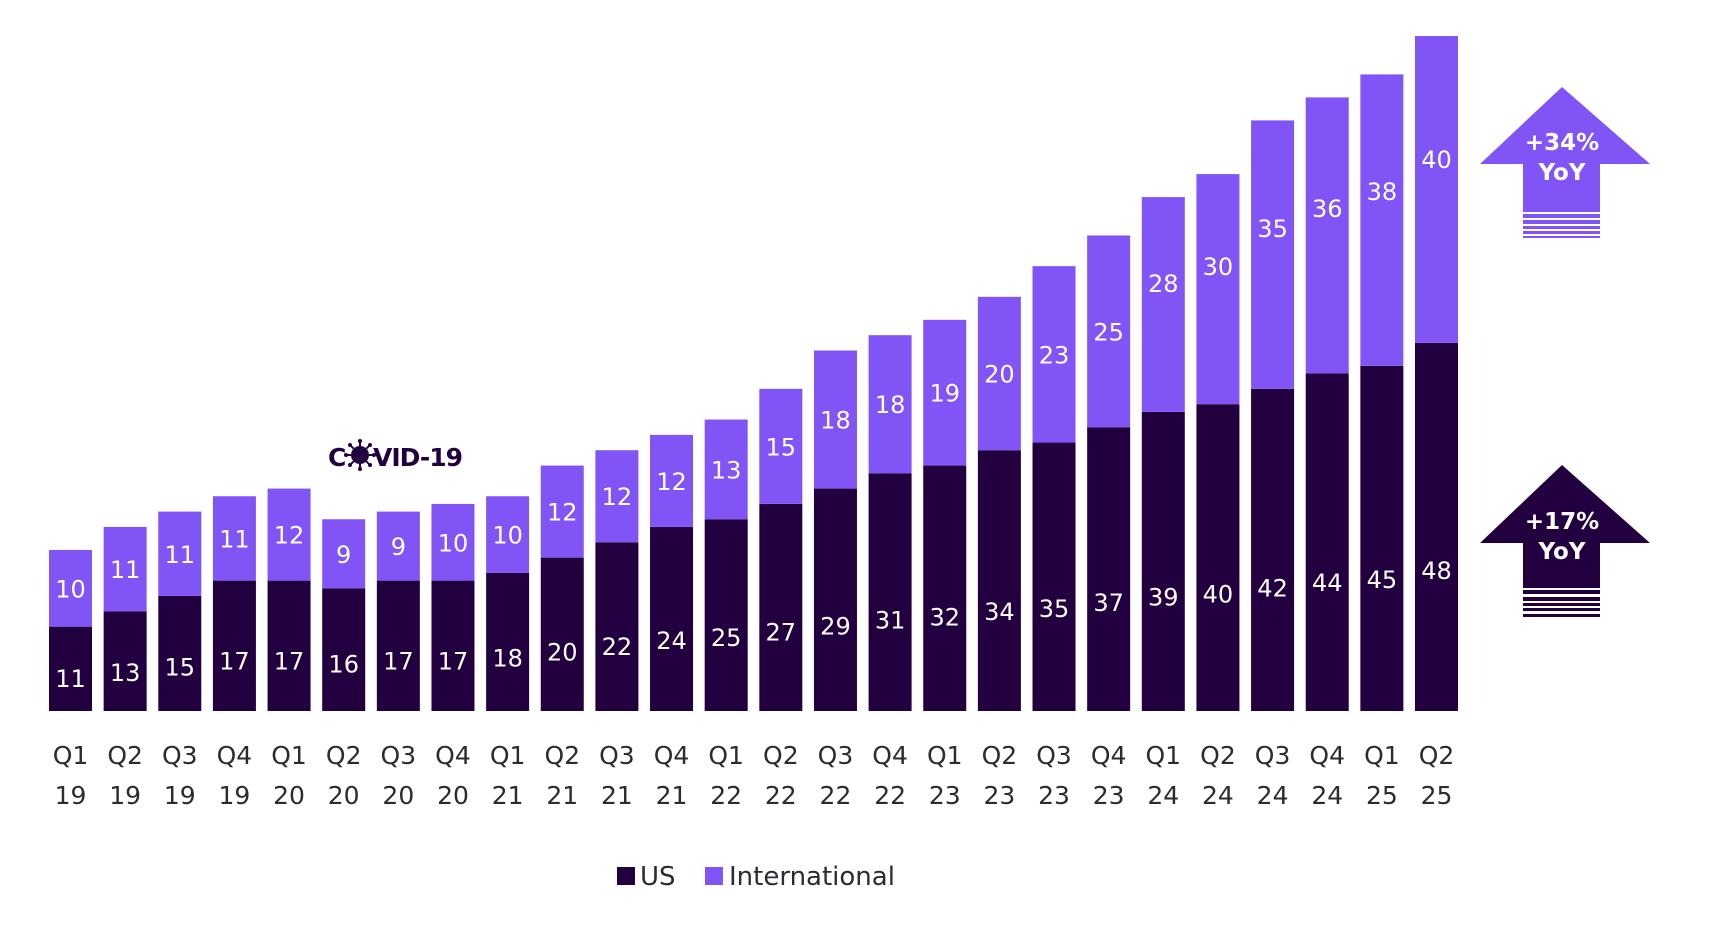 The height and width of the screenshot is (928, 1720). Describe the element at coordinates (1108, 603) in the screenshot. I see `bar-label-us: 37` at that location.